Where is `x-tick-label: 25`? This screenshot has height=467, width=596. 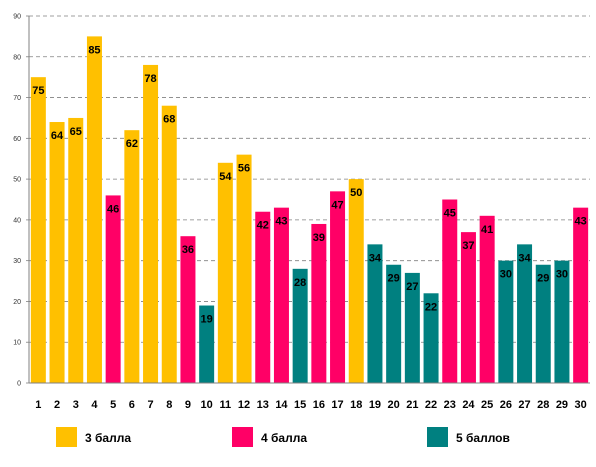
x-tick-label: 25 is located at coordinates (487, 405).